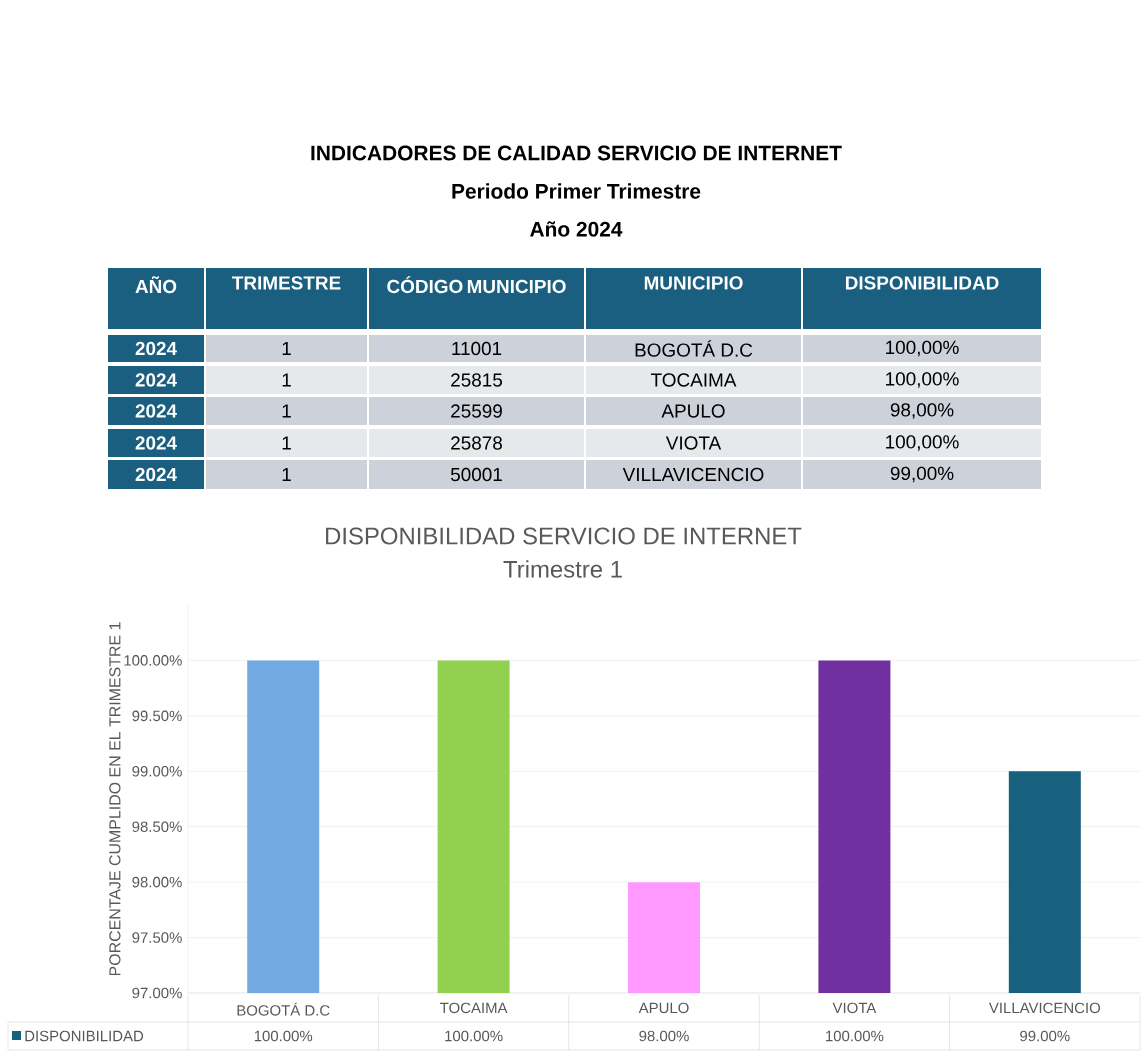  Describe the element at coordinates (84, 1036) in the screenshot. I see `legend-label: DISPONIBILIDAD` at that location.